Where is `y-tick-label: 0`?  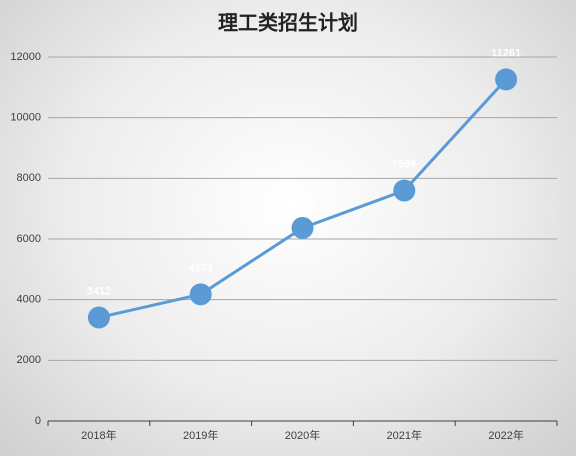
y-tick-label: 0 is located at coordinates (38, 421).